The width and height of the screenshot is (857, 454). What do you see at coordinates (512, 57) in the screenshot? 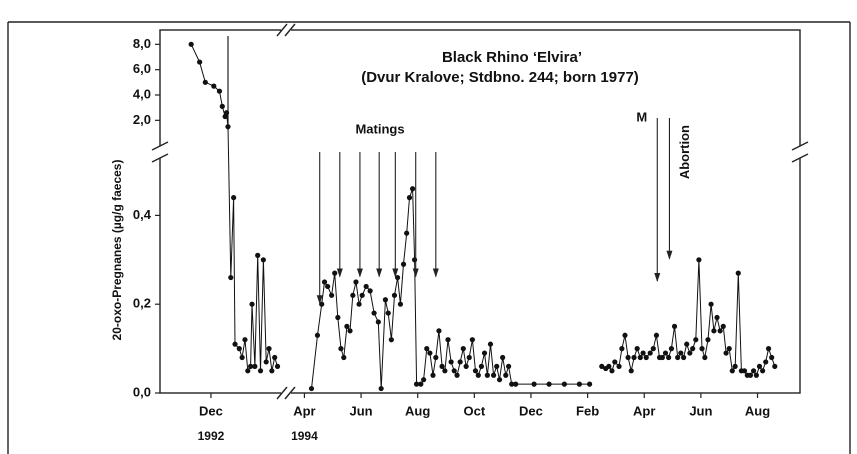
I see `chart-title: Black Rhino ‘Elvira’` at bounding box center [512, 57].